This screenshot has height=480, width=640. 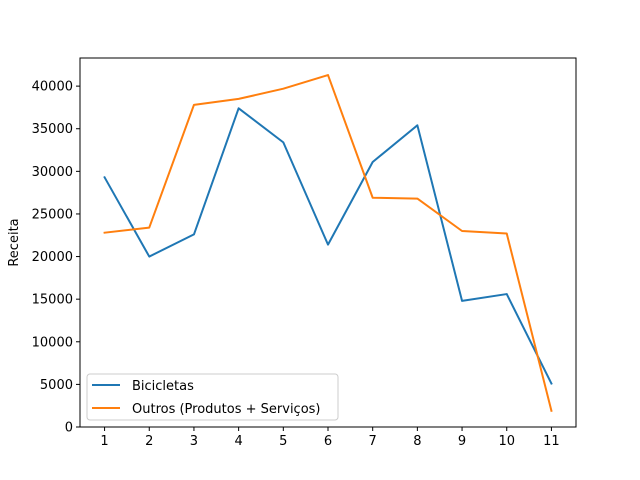 I want to click on x-tick-label: 4, so click(x=238, y=441).